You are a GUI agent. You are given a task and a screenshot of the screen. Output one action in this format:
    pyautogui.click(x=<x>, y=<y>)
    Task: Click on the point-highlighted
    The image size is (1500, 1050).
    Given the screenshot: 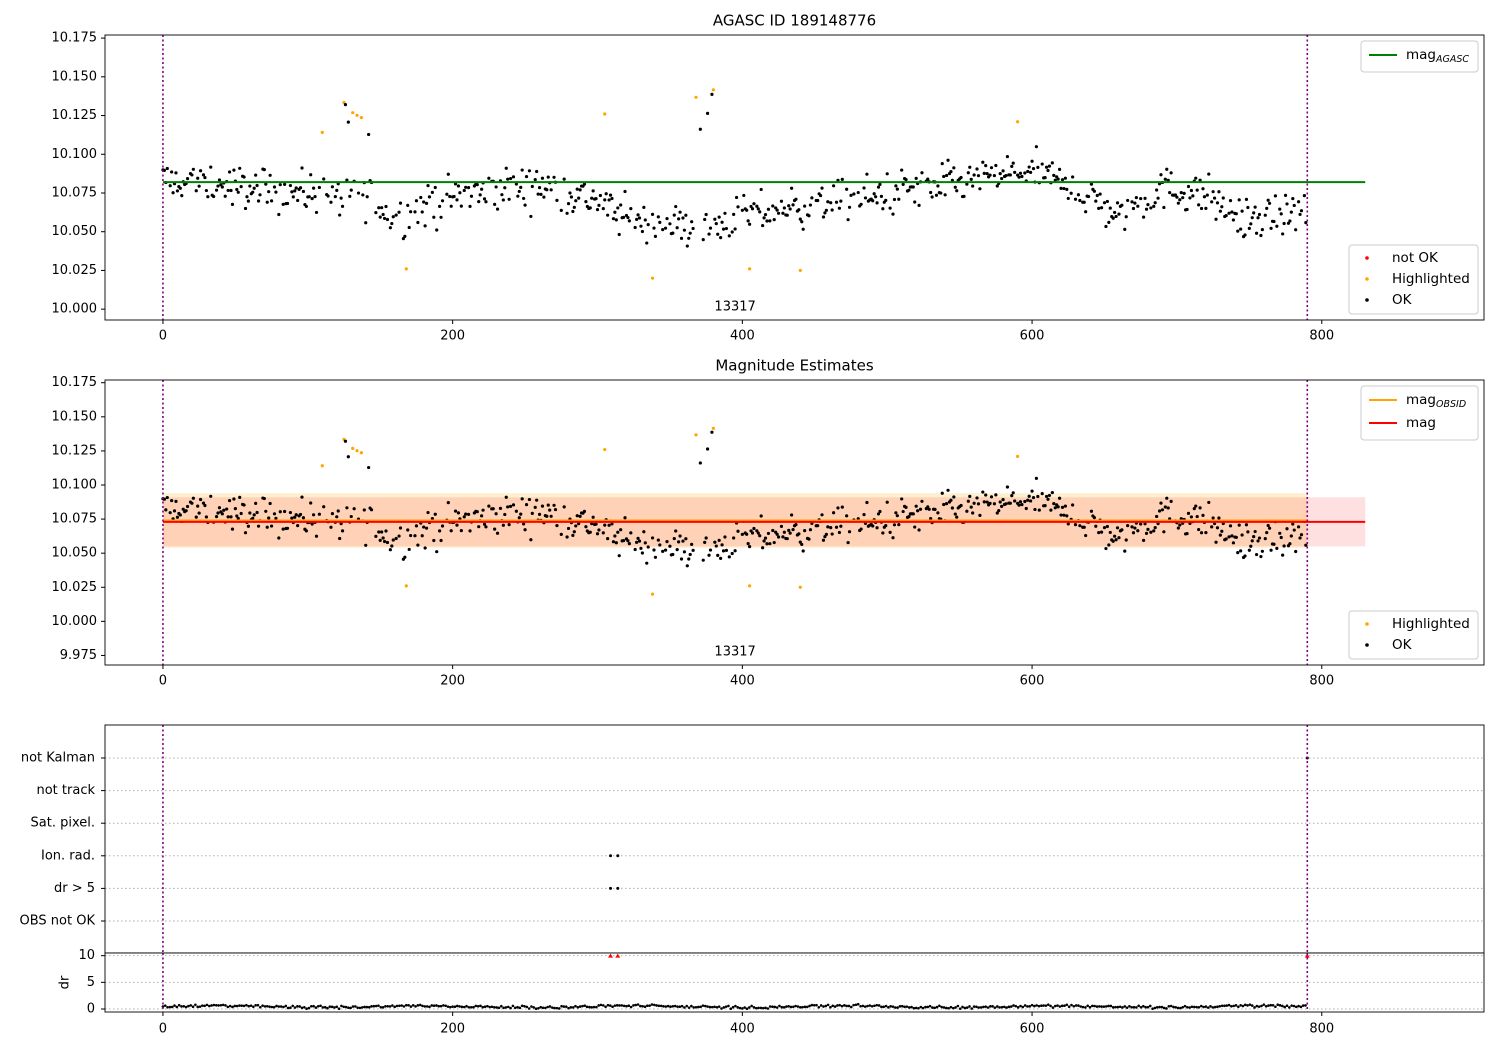 What is the action you would take?
    pyautogui.click(x=749, y=269)
    